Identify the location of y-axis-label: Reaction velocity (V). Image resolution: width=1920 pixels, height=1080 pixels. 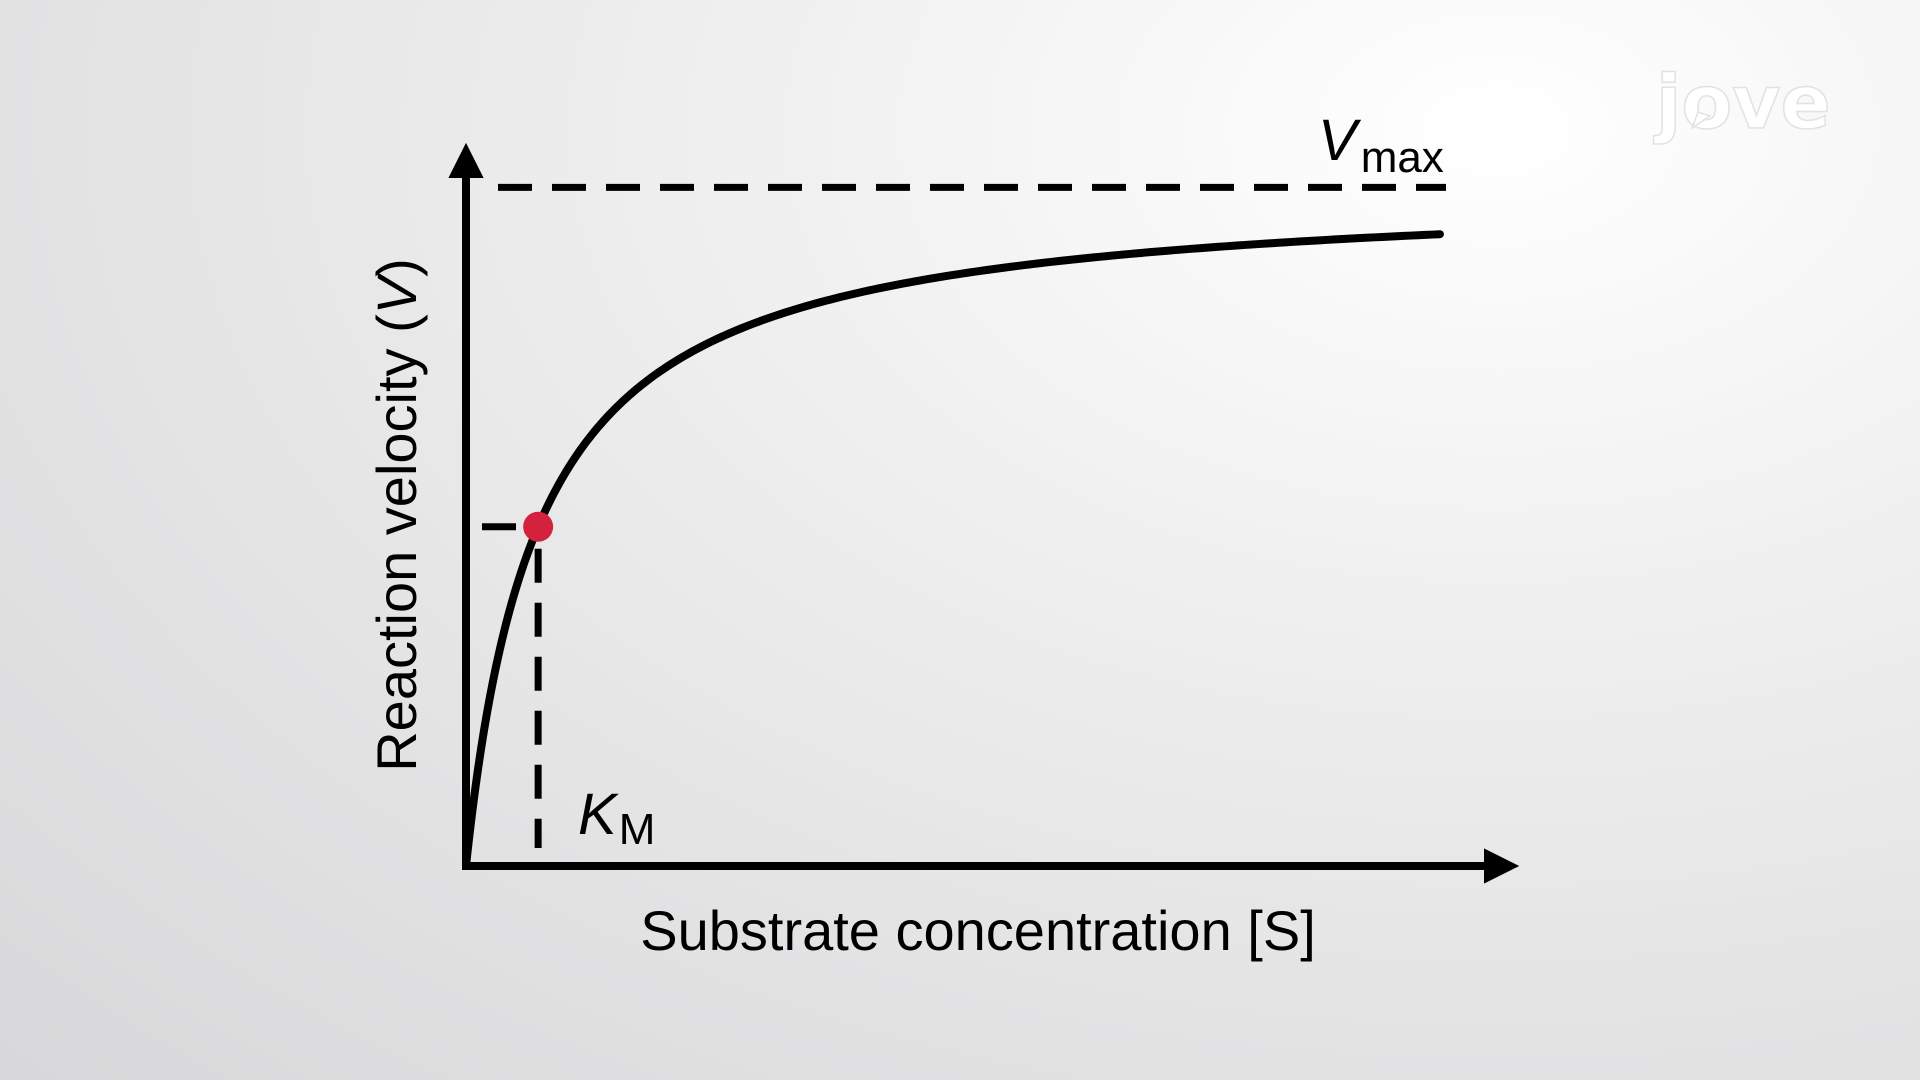
(396, 515).